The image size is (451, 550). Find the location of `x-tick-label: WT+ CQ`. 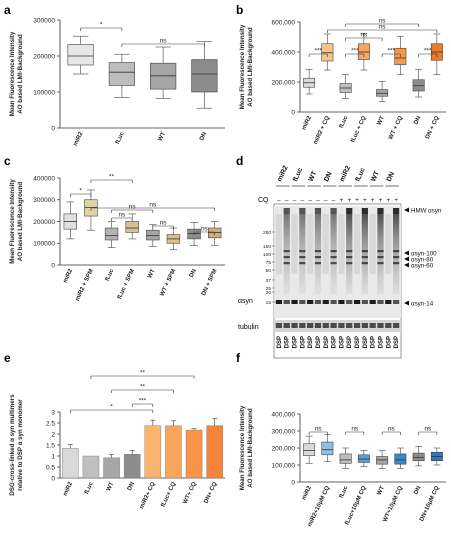

x-tick-label: WT+ CQ is located at coordinates (191, 493).